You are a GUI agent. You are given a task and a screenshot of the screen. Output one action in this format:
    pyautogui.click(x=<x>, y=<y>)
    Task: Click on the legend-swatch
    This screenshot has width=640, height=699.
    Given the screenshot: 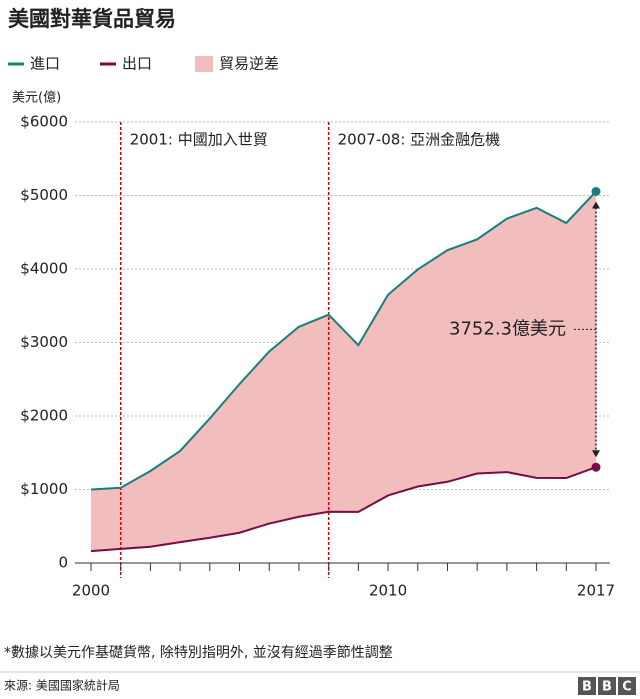 What is the action you would take?
    pyautogui.click(x=204, y=64)
    